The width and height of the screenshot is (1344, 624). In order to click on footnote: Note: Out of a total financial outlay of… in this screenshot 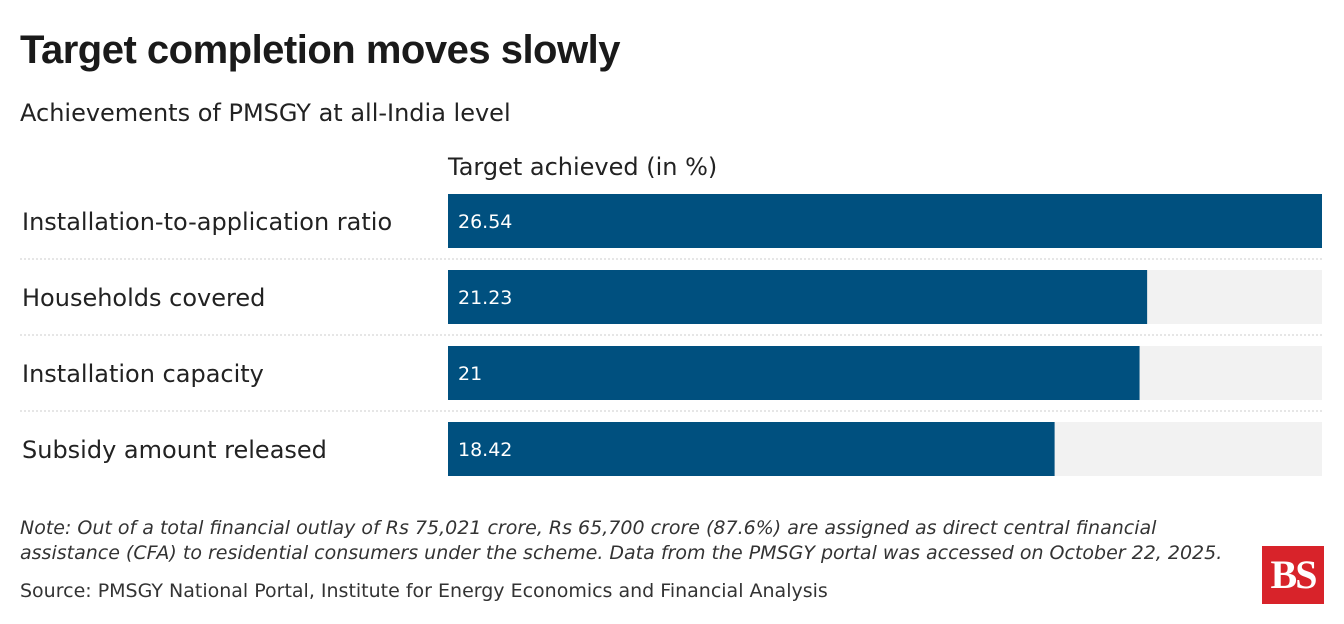, I will do `click(621, 540)`.